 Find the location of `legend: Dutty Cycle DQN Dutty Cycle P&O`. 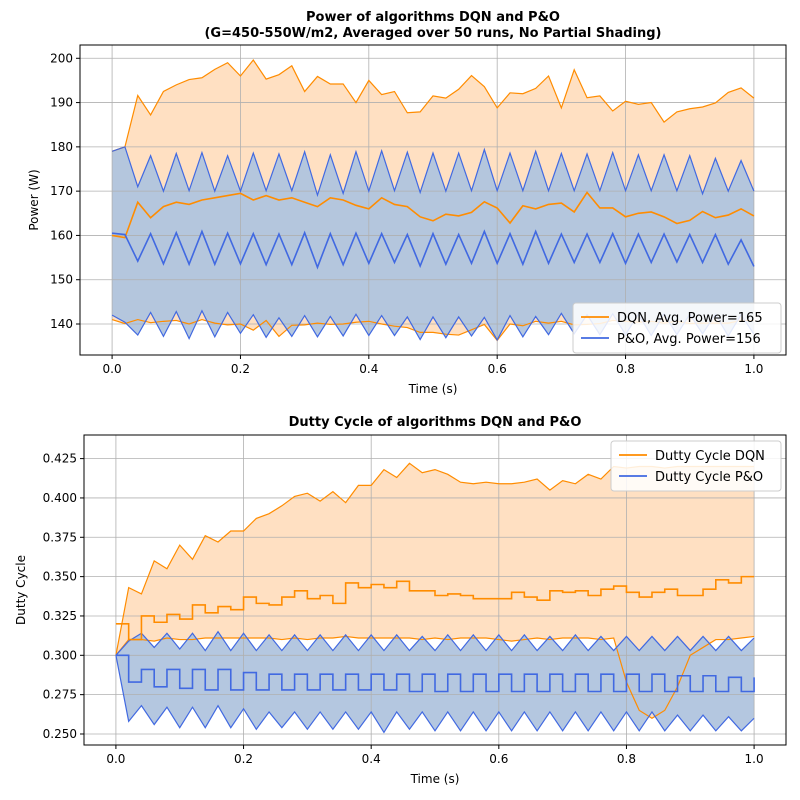

legend: Dutty Cycle DQN Dutty Cycle P&O is located at coordinates (696, 466).